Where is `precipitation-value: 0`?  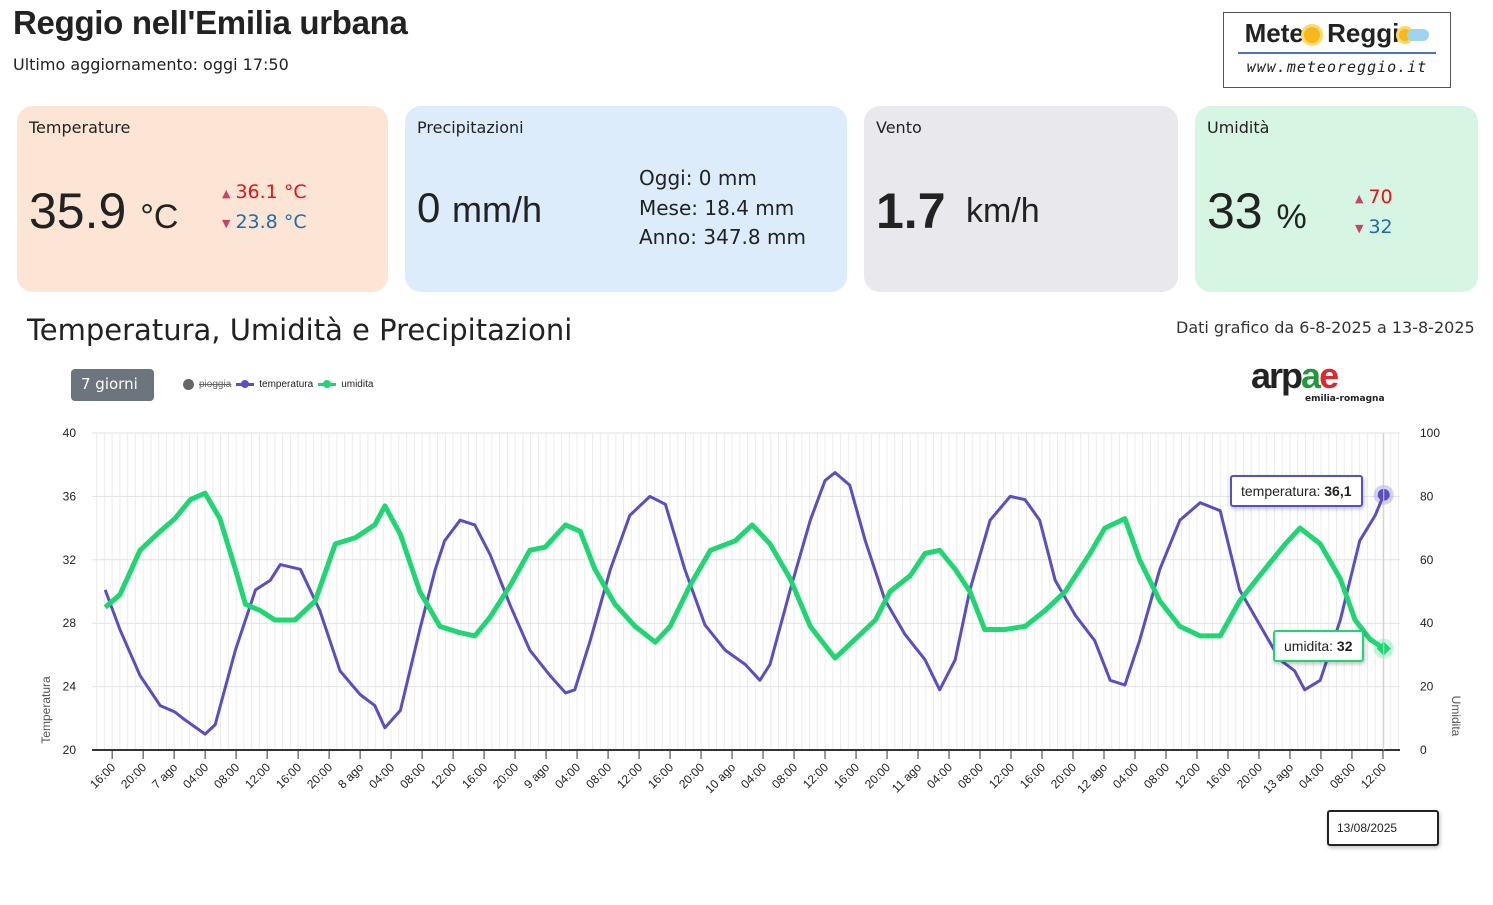
precipitation-value: 0 is located at coordinates (429, 207).